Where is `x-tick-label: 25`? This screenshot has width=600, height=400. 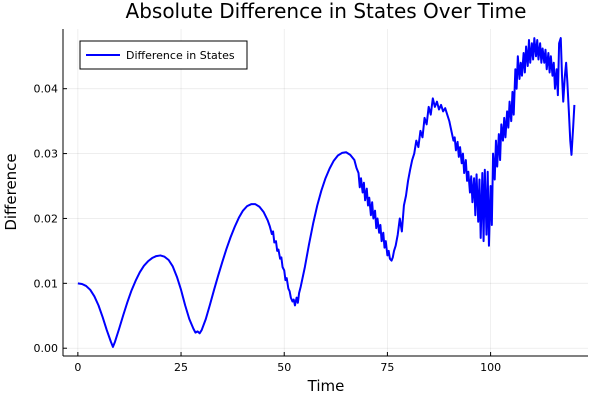
x-tick-label: 25 is located at coordinates (181, 367).